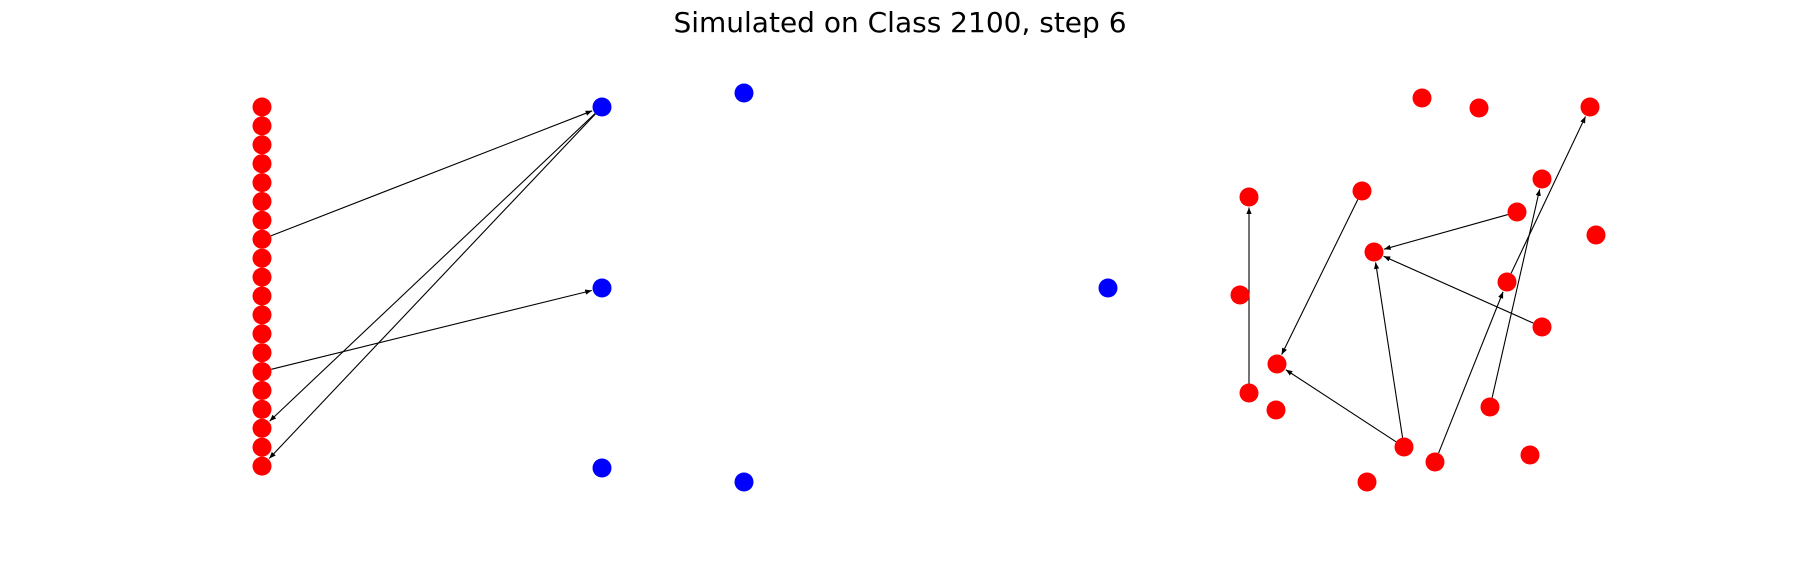 Image resolution: width=1800 pixels, height=576 pixels. I want to click on node-R14, so click(1490, 407).